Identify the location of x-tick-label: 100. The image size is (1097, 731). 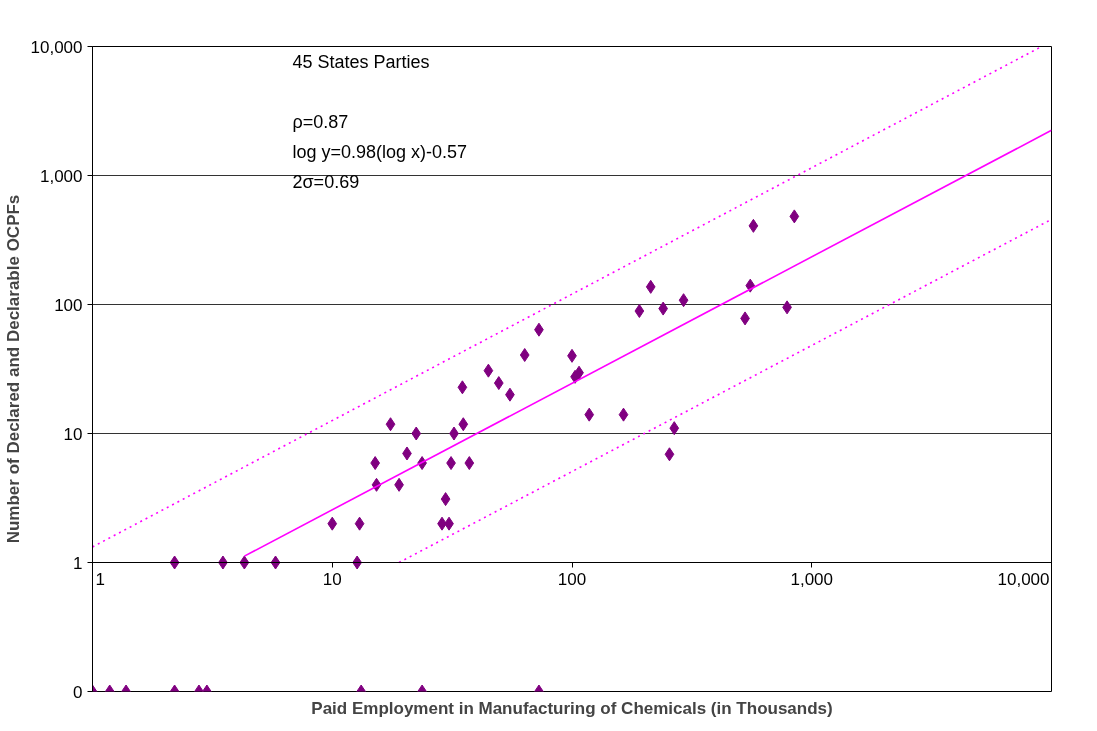
(572, 579).